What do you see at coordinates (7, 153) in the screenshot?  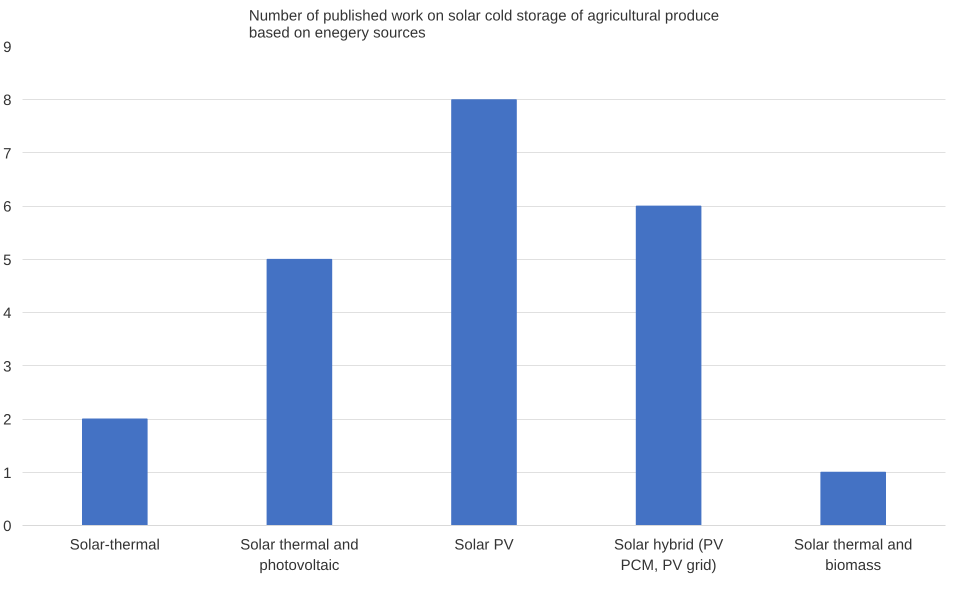 I see `y-tick-label: 7` at bounding box center [7, 153].